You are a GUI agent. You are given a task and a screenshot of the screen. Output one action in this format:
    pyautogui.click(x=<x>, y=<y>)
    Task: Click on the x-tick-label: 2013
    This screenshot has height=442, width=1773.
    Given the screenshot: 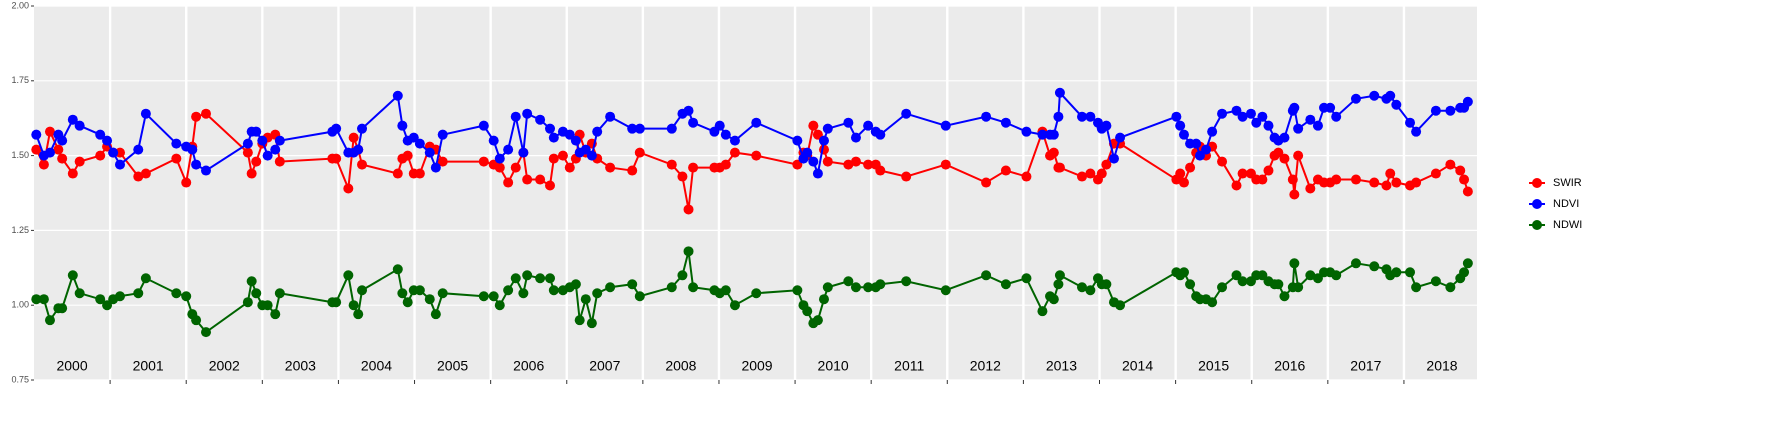 What is the action you would take?
    pyautogui.click(x=1061, y=366)
    